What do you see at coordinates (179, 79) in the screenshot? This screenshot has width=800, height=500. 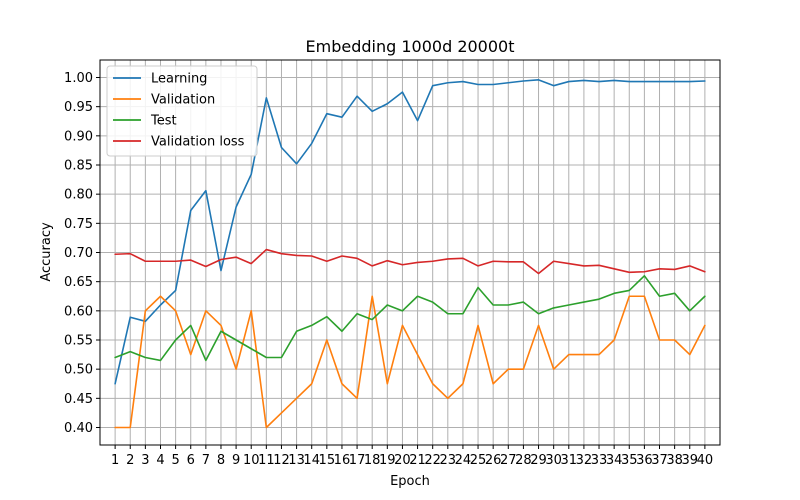 I see `legend-label: Learning` at bounding box center [179, 79].